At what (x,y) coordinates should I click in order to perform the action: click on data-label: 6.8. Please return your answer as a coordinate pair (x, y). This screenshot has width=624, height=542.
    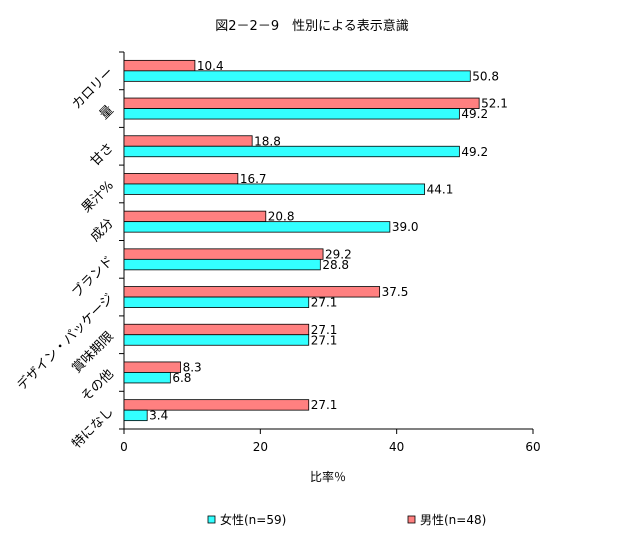
    Looking at the image, I should click on (181, 378).